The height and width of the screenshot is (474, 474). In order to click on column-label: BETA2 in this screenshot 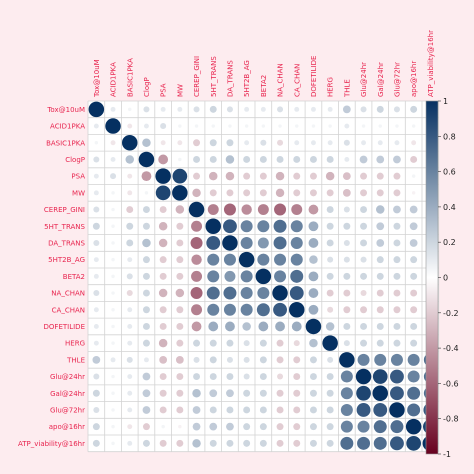, I will do `click(264, 86)`.